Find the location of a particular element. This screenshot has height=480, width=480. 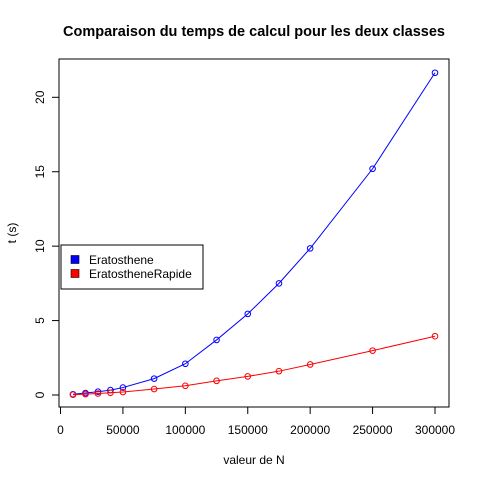

legend-label: EratostheneRapide is located at coordinates (140, 274).